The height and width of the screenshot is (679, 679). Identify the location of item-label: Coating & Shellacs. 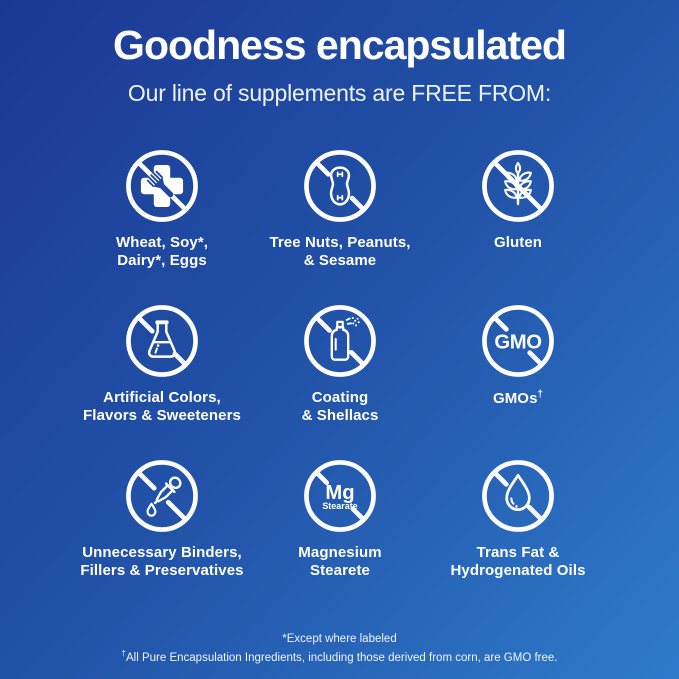
(340, 407).